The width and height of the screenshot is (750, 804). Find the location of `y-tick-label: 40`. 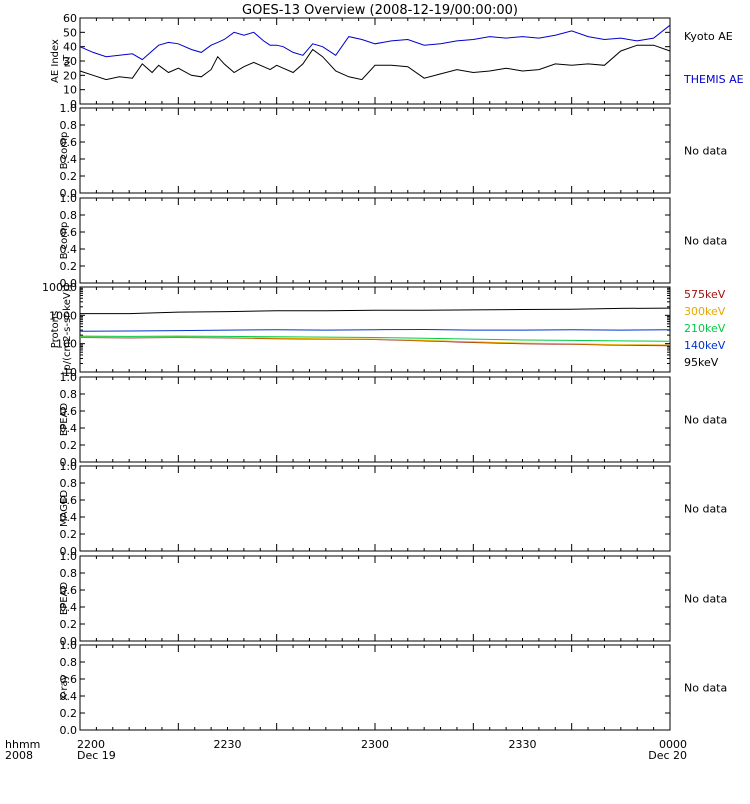

y-tick-label: 40 is located at coordinates (70, 47).